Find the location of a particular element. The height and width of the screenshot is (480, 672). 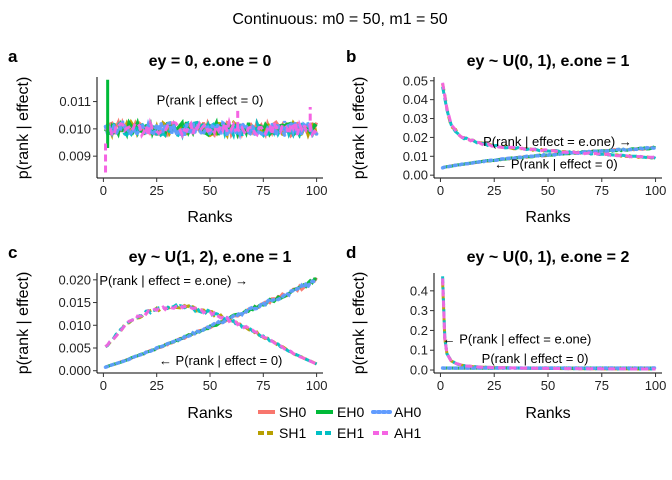

y-tick-label: 0.005 is located at coordinates (74, 348).